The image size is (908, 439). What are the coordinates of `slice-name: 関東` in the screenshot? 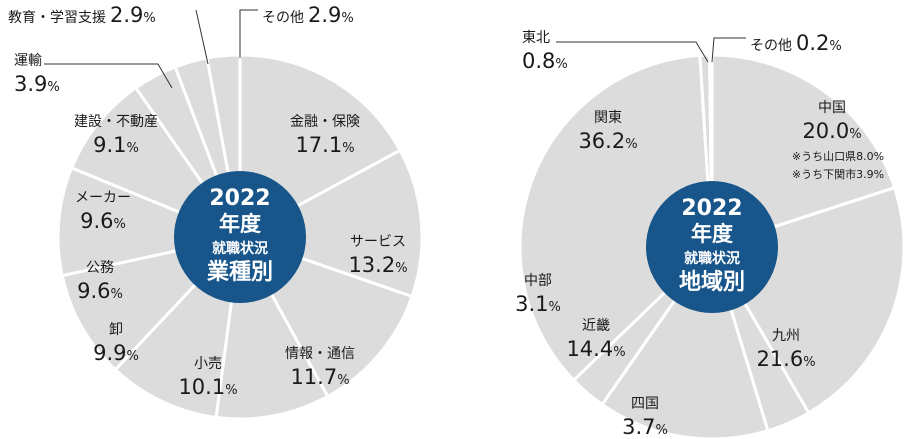 It's located at (608, 118).